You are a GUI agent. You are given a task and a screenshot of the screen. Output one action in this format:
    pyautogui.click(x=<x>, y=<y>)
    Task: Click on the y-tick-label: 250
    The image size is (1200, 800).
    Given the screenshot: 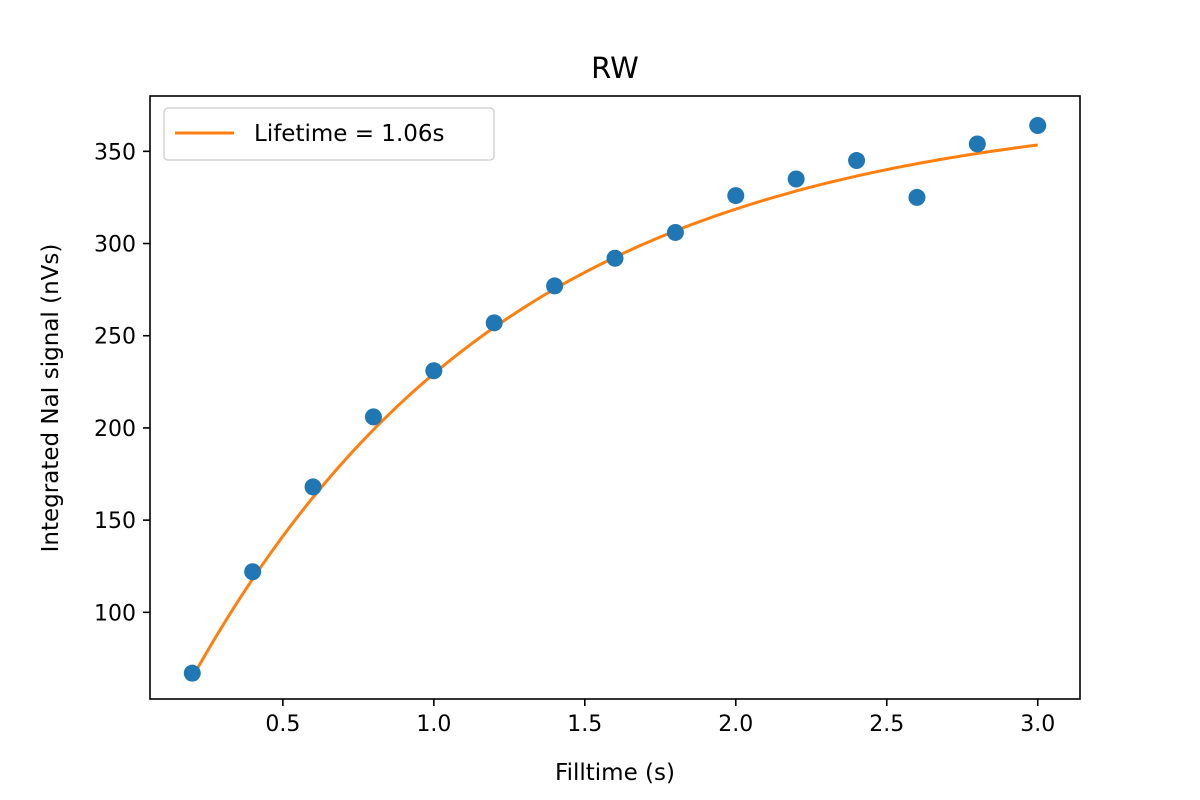 What is the action you would take?
    pyautogui.click(x=115, y=337)
    